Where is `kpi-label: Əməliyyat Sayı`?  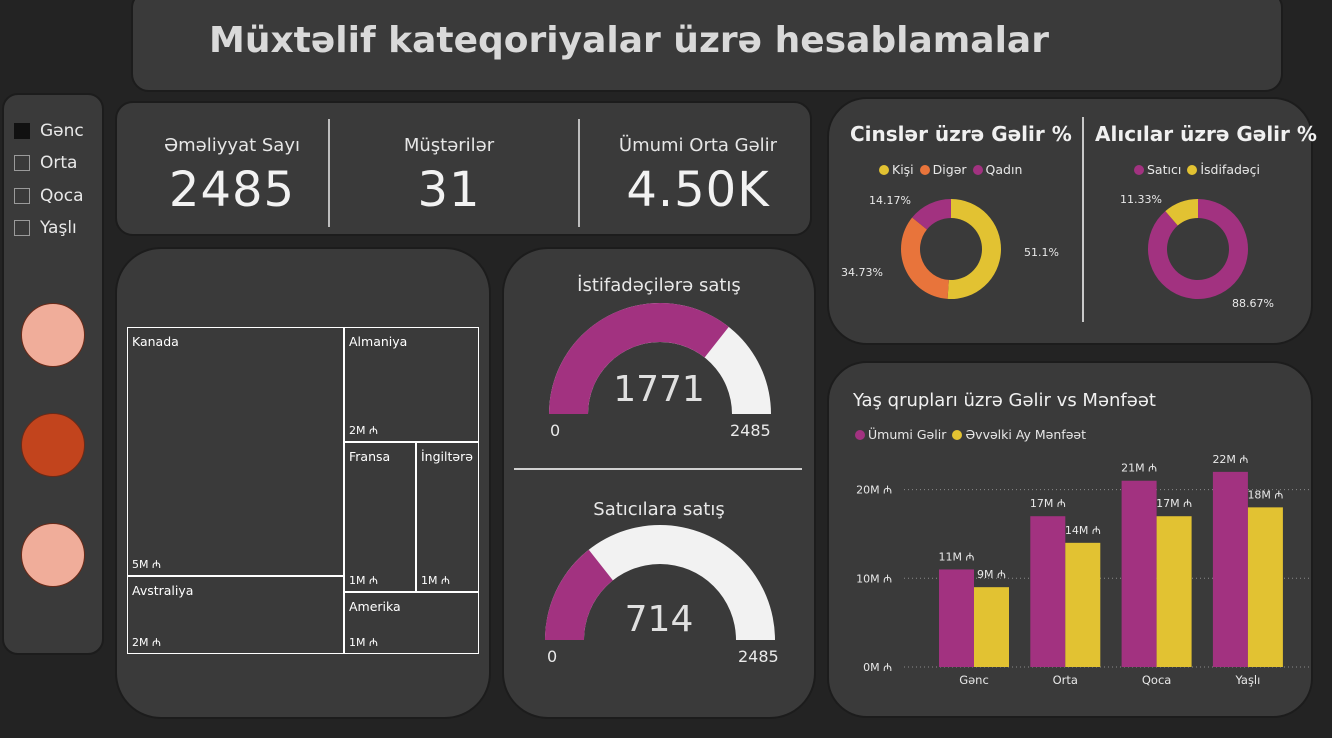
kpi-label: Əməliyyat Sayı is located at coordinates (231, 145).